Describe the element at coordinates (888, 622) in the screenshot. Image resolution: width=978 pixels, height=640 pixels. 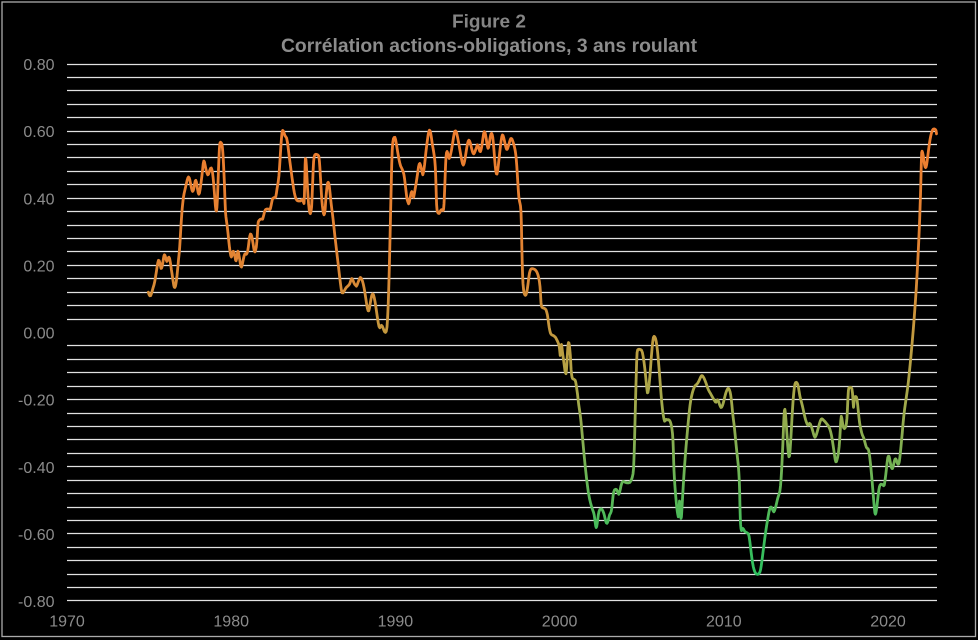
I see `svg-text: 2020` at that location.